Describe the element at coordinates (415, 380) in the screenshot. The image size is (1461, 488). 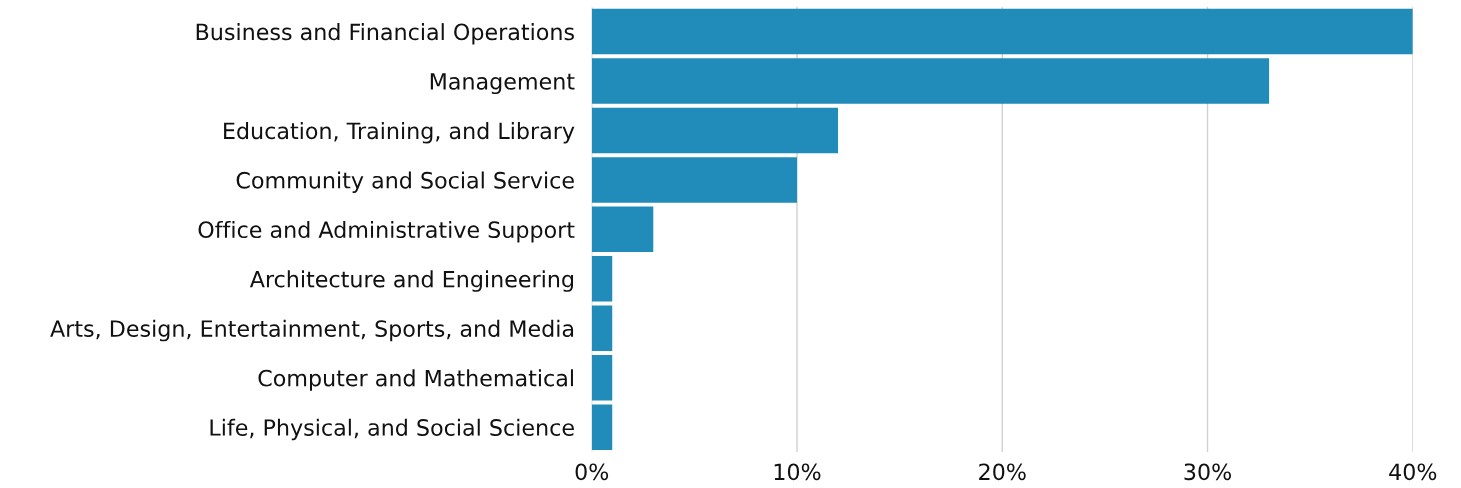
I see `y-tick-label: Computer and Mathematical` at that location.